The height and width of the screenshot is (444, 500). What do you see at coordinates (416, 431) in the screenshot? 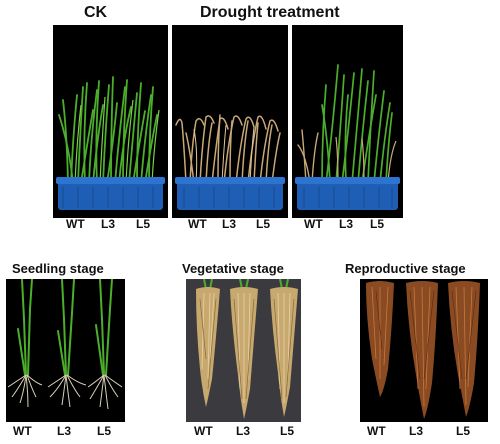
I see `label-reproductive-l3: L3` at bounding box center [416, 431].